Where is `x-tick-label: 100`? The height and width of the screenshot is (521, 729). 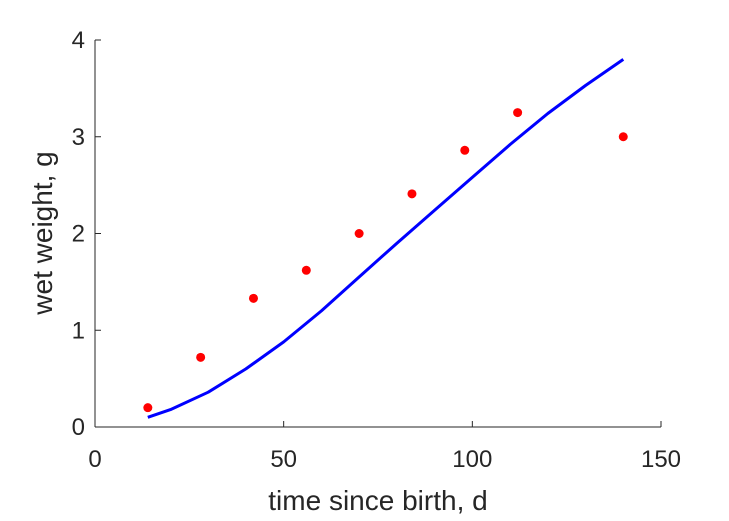
x-tick-label: 100 is located at coordinates (472, 459).